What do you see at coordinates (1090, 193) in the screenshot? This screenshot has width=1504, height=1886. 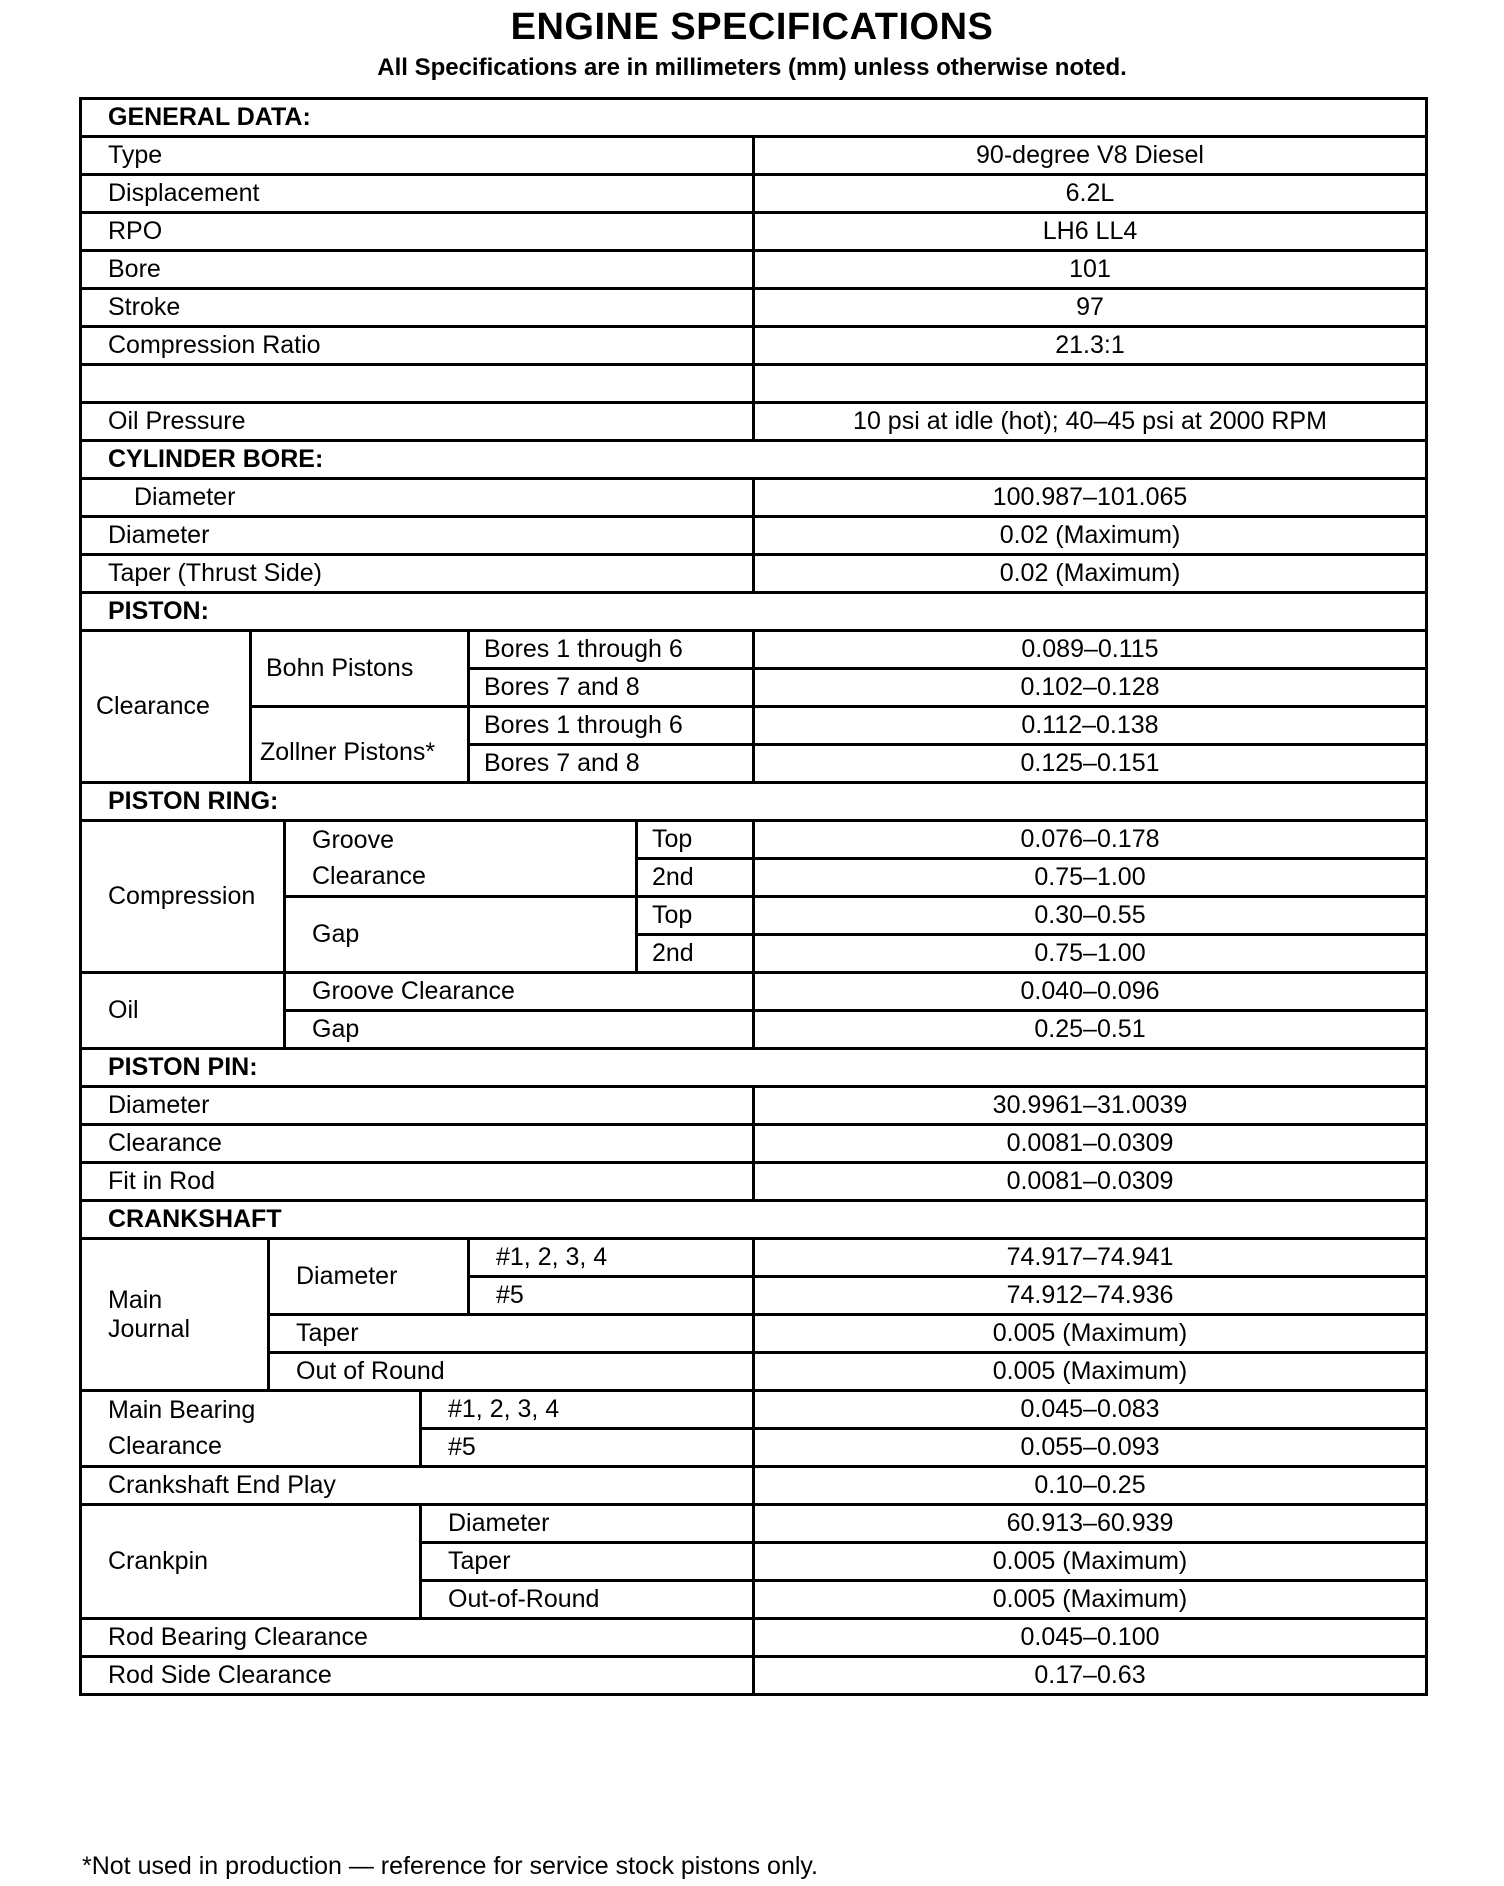 I see `spec-value: 6.2L` at bounding box center [1090, 193].